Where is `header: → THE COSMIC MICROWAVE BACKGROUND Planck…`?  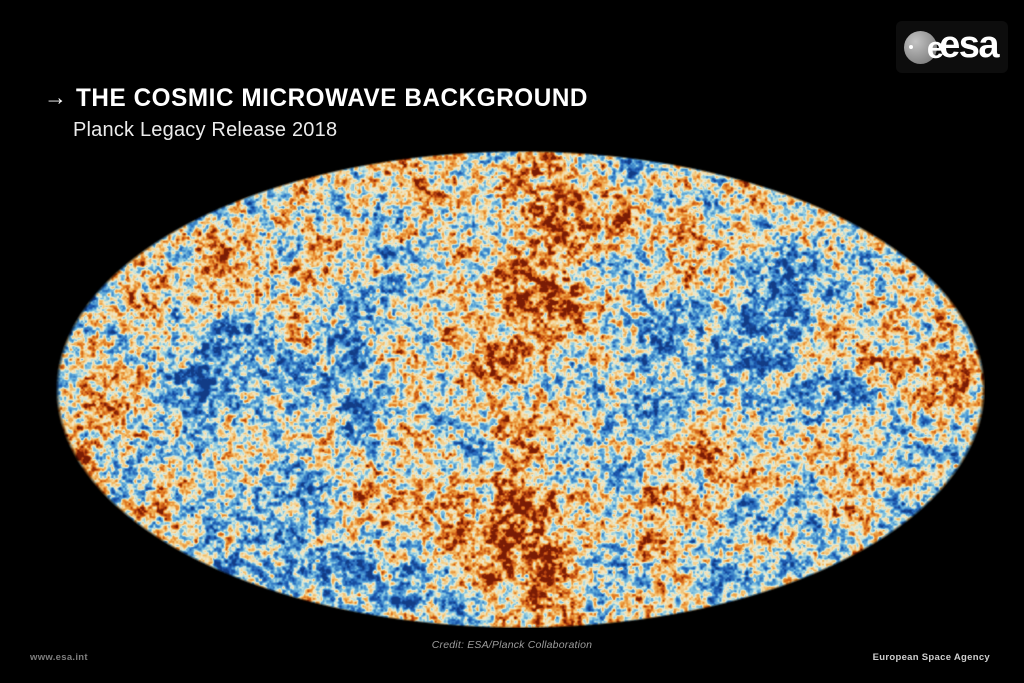
header: → THE COSMIC MICROWAVE BACKGROUND Planck… is located at coordinates (324, 113).